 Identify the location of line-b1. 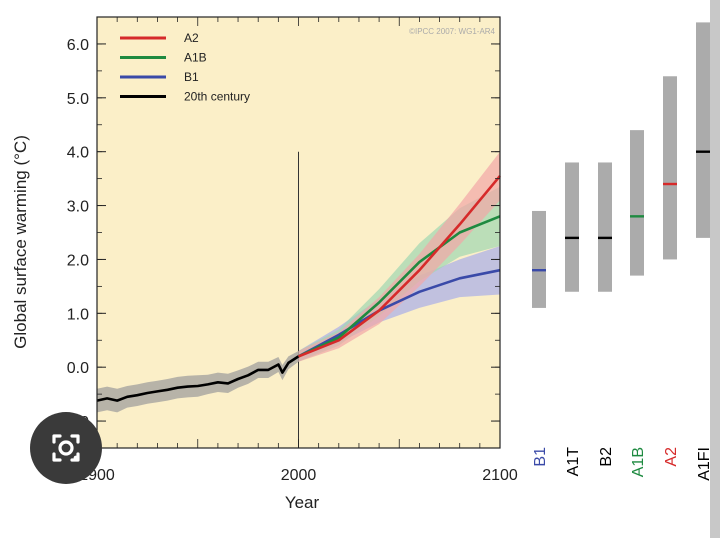
(399, 313).